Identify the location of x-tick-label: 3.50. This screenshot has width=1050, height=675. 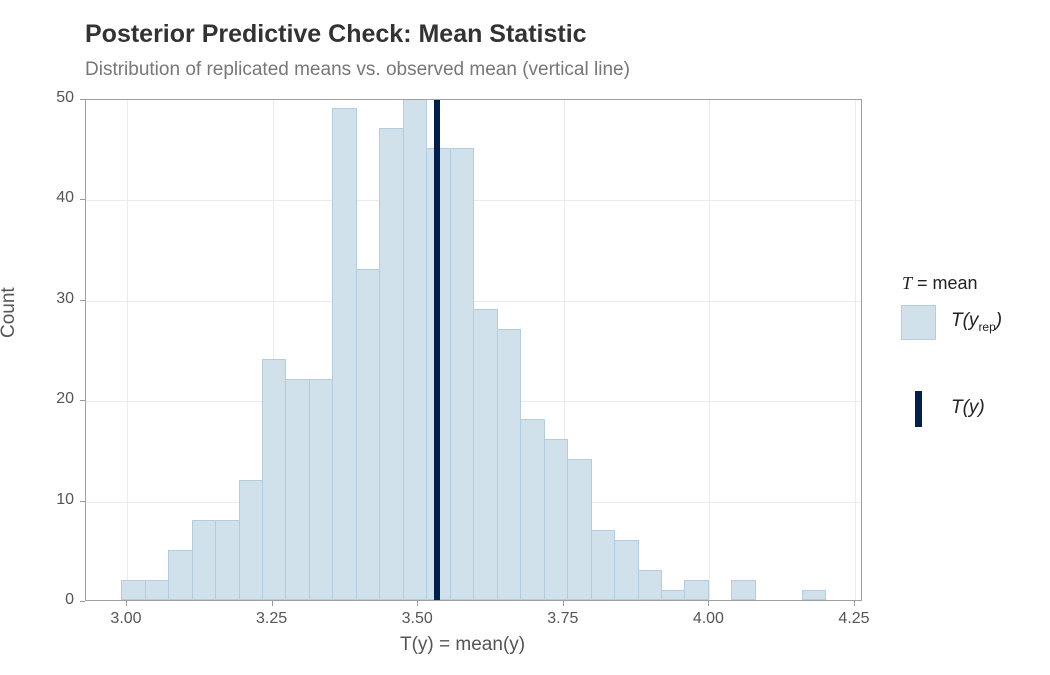
(417, 618).